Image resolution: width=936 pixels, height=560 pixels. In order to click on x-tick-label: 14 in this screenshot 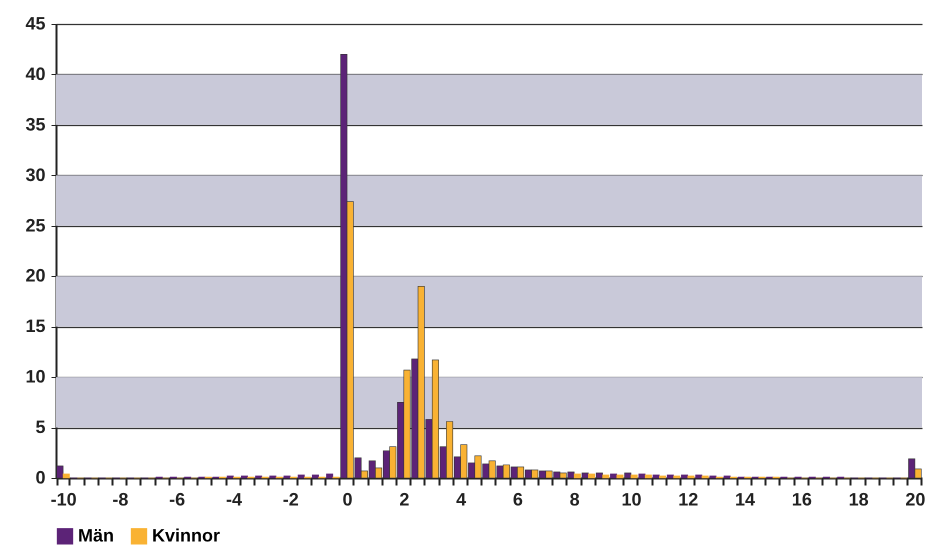, I will do `click(745, 500)`.